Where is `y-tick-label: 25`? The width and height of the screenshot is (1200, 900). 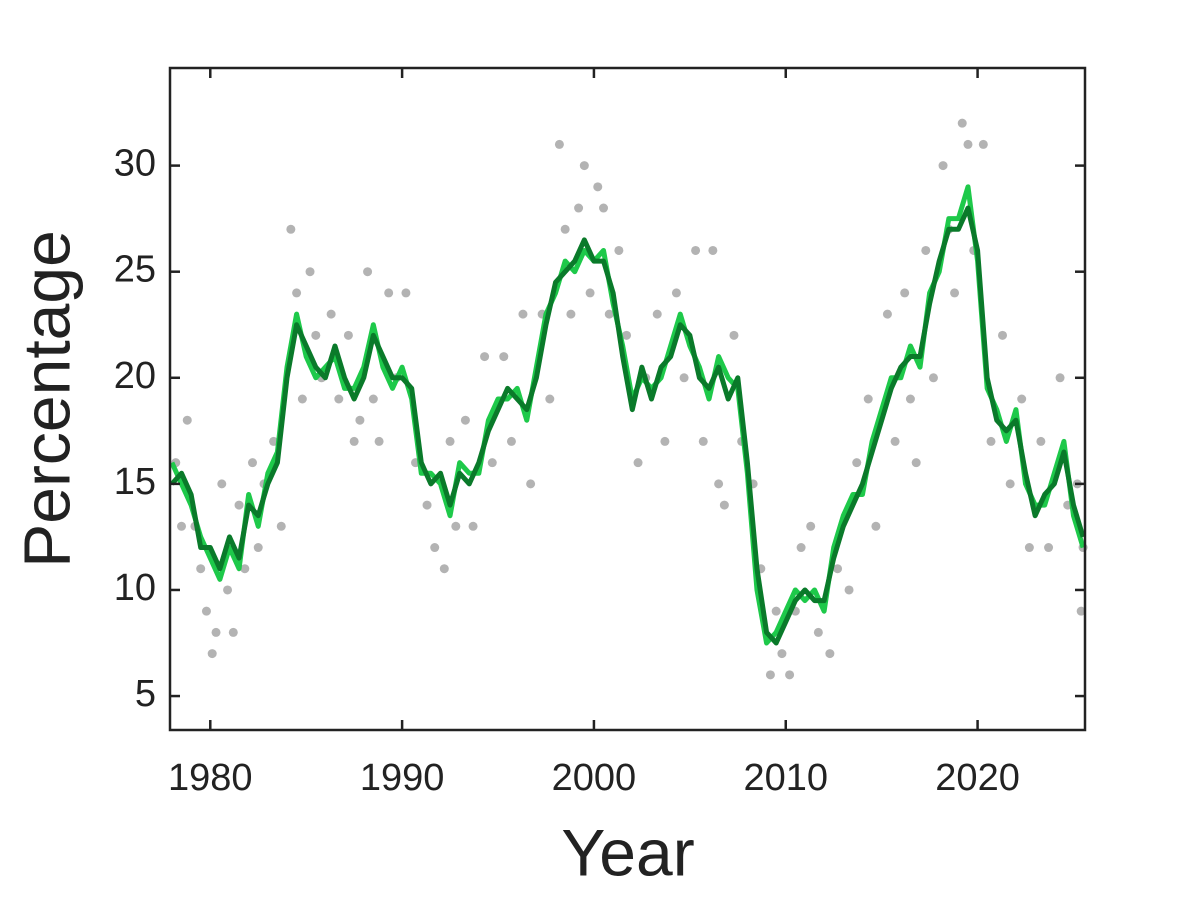 y-tick-label: 25 is located at coordinates (135, 270).